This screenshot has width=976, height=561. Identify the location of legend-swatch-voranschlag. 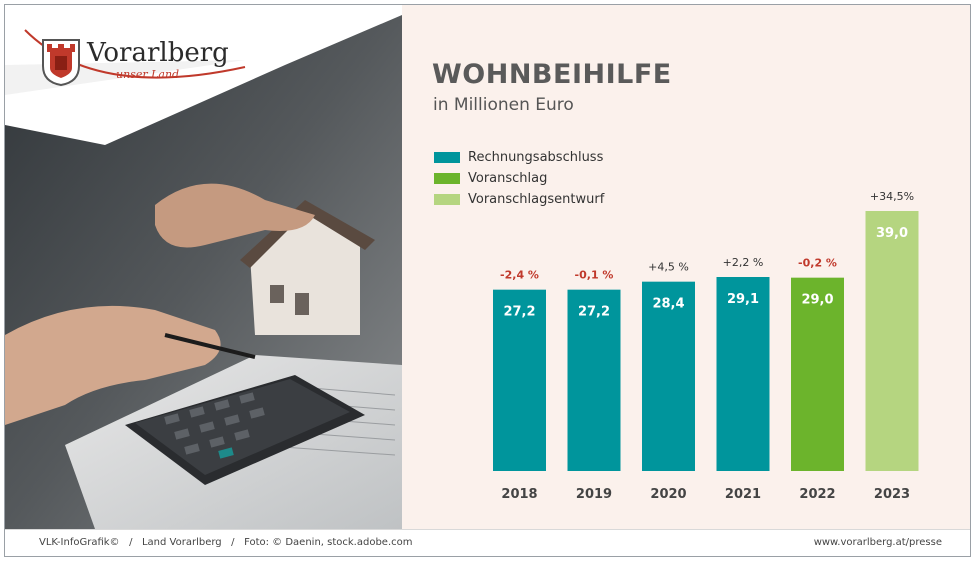
(447, 178).